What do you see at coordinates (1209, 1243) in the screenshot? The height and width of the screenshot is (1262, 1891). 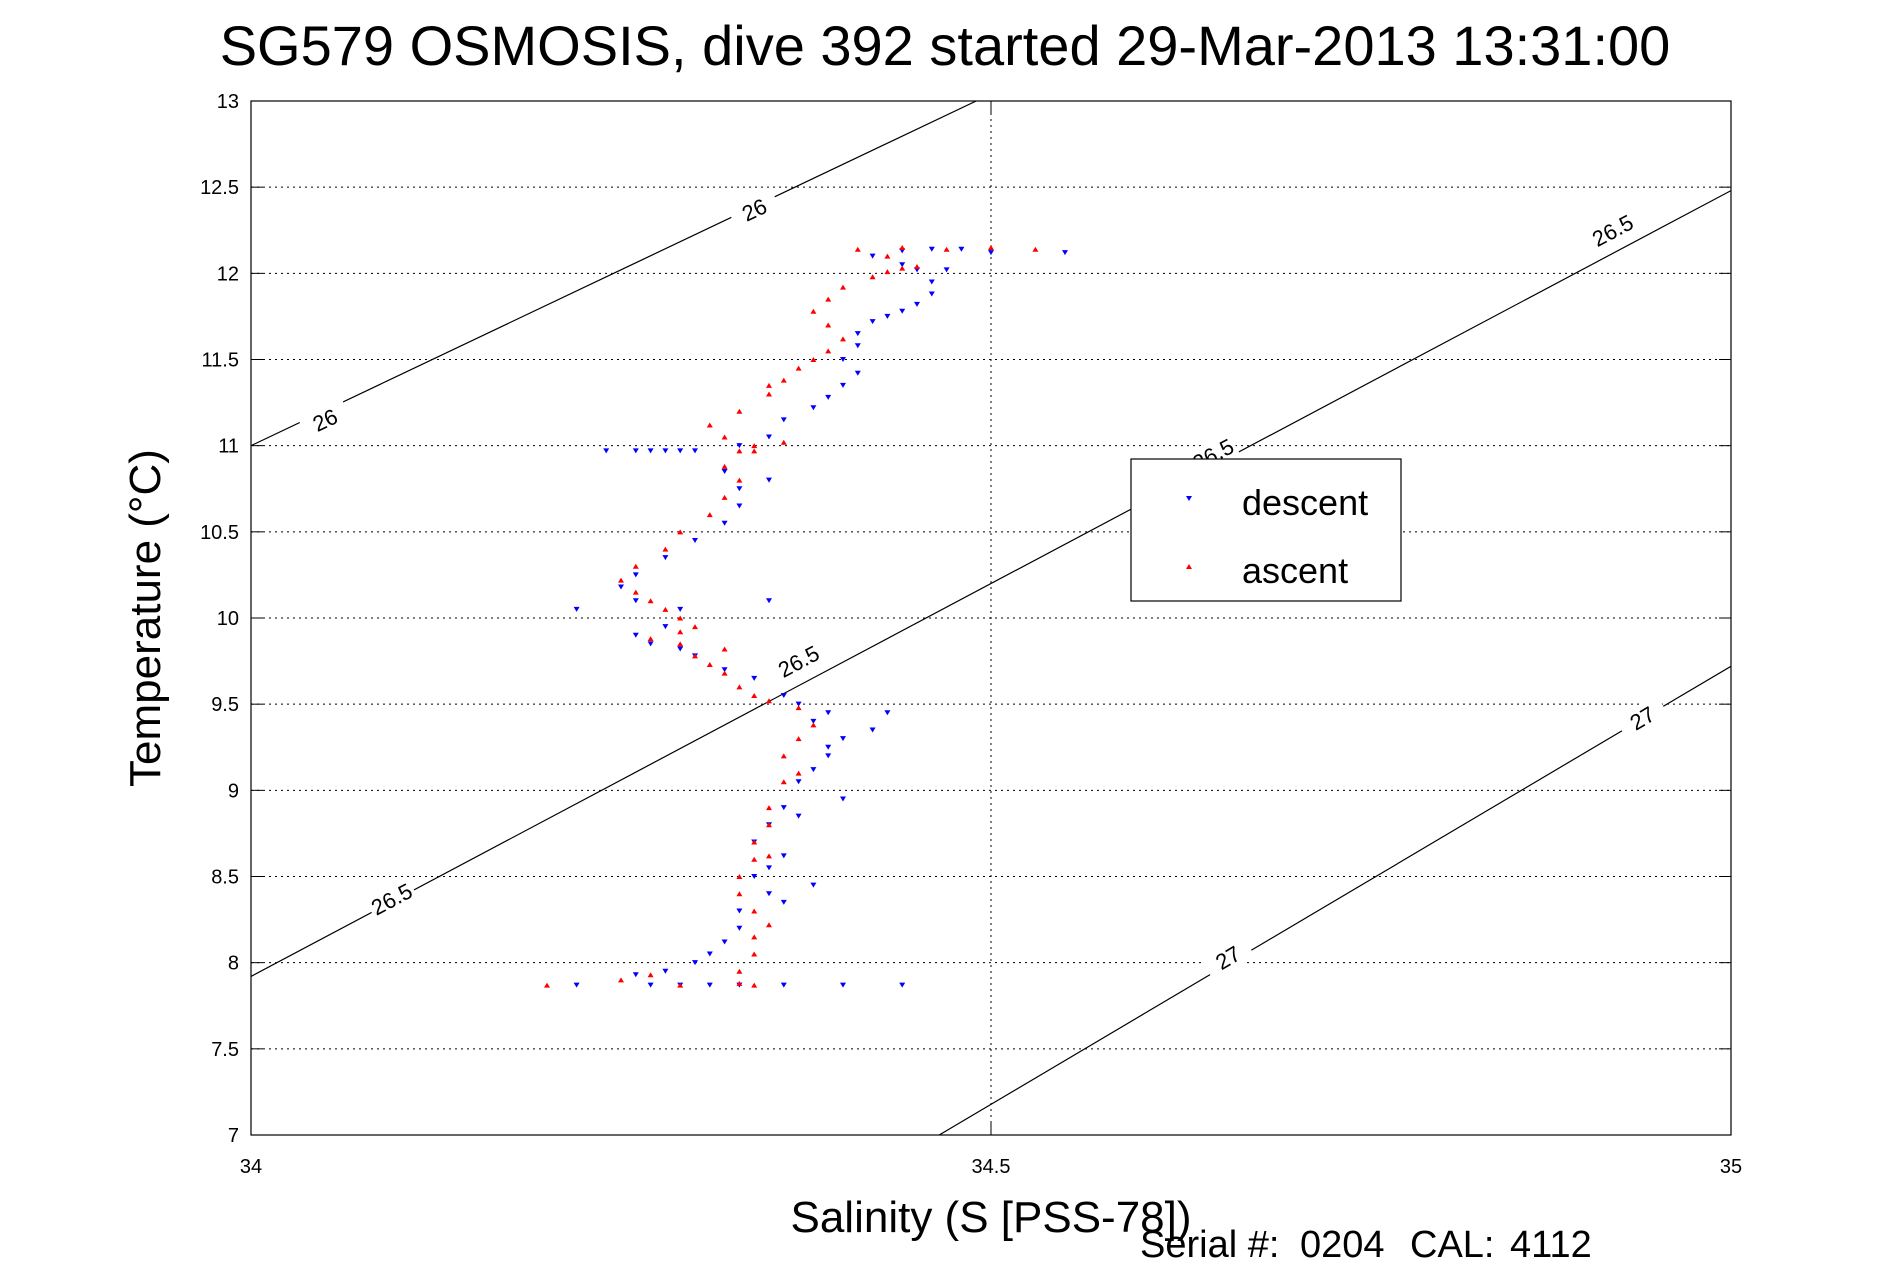 I see `serial-label: Serial #:` at bounding box center [1209, 1243].